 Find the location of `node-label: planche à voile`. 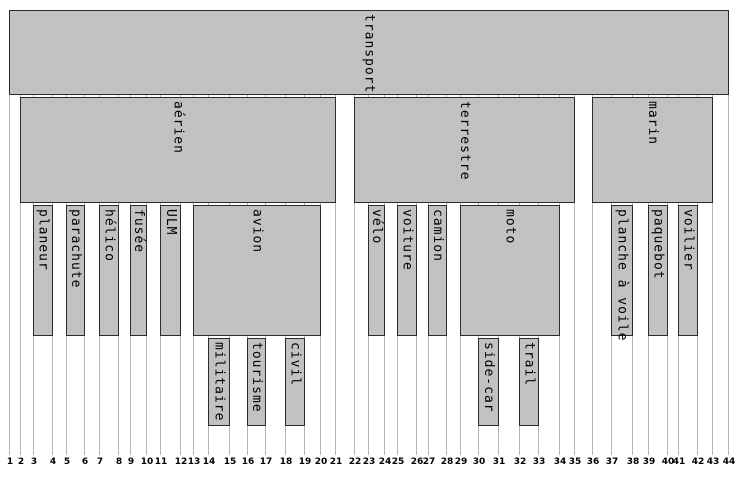

node-label: planche à voile is located at coordinates (622, 275).